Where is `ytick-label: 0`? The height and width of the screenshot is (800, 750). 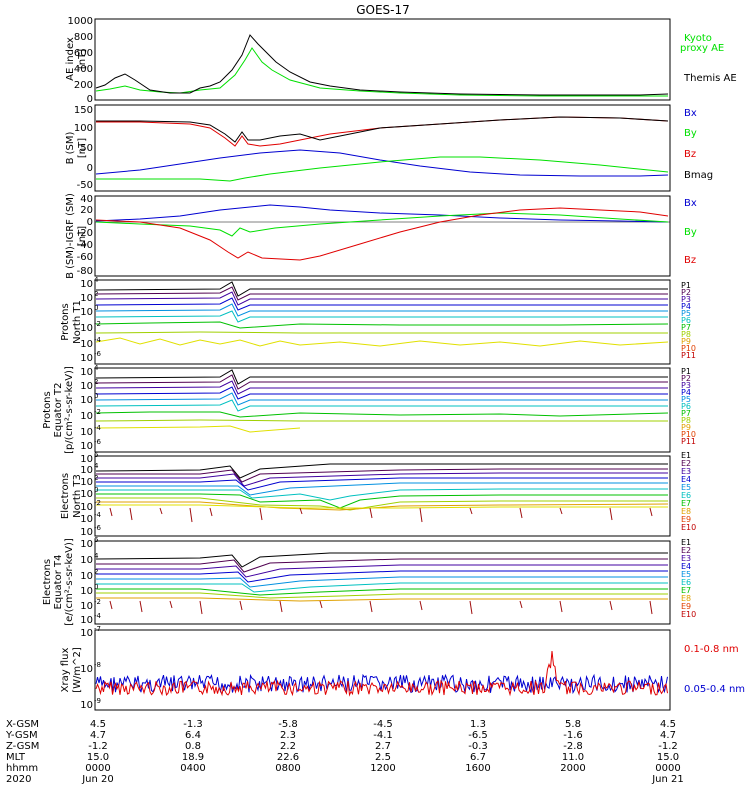
ytick-label: 0 is located at coordinates (90, 99).